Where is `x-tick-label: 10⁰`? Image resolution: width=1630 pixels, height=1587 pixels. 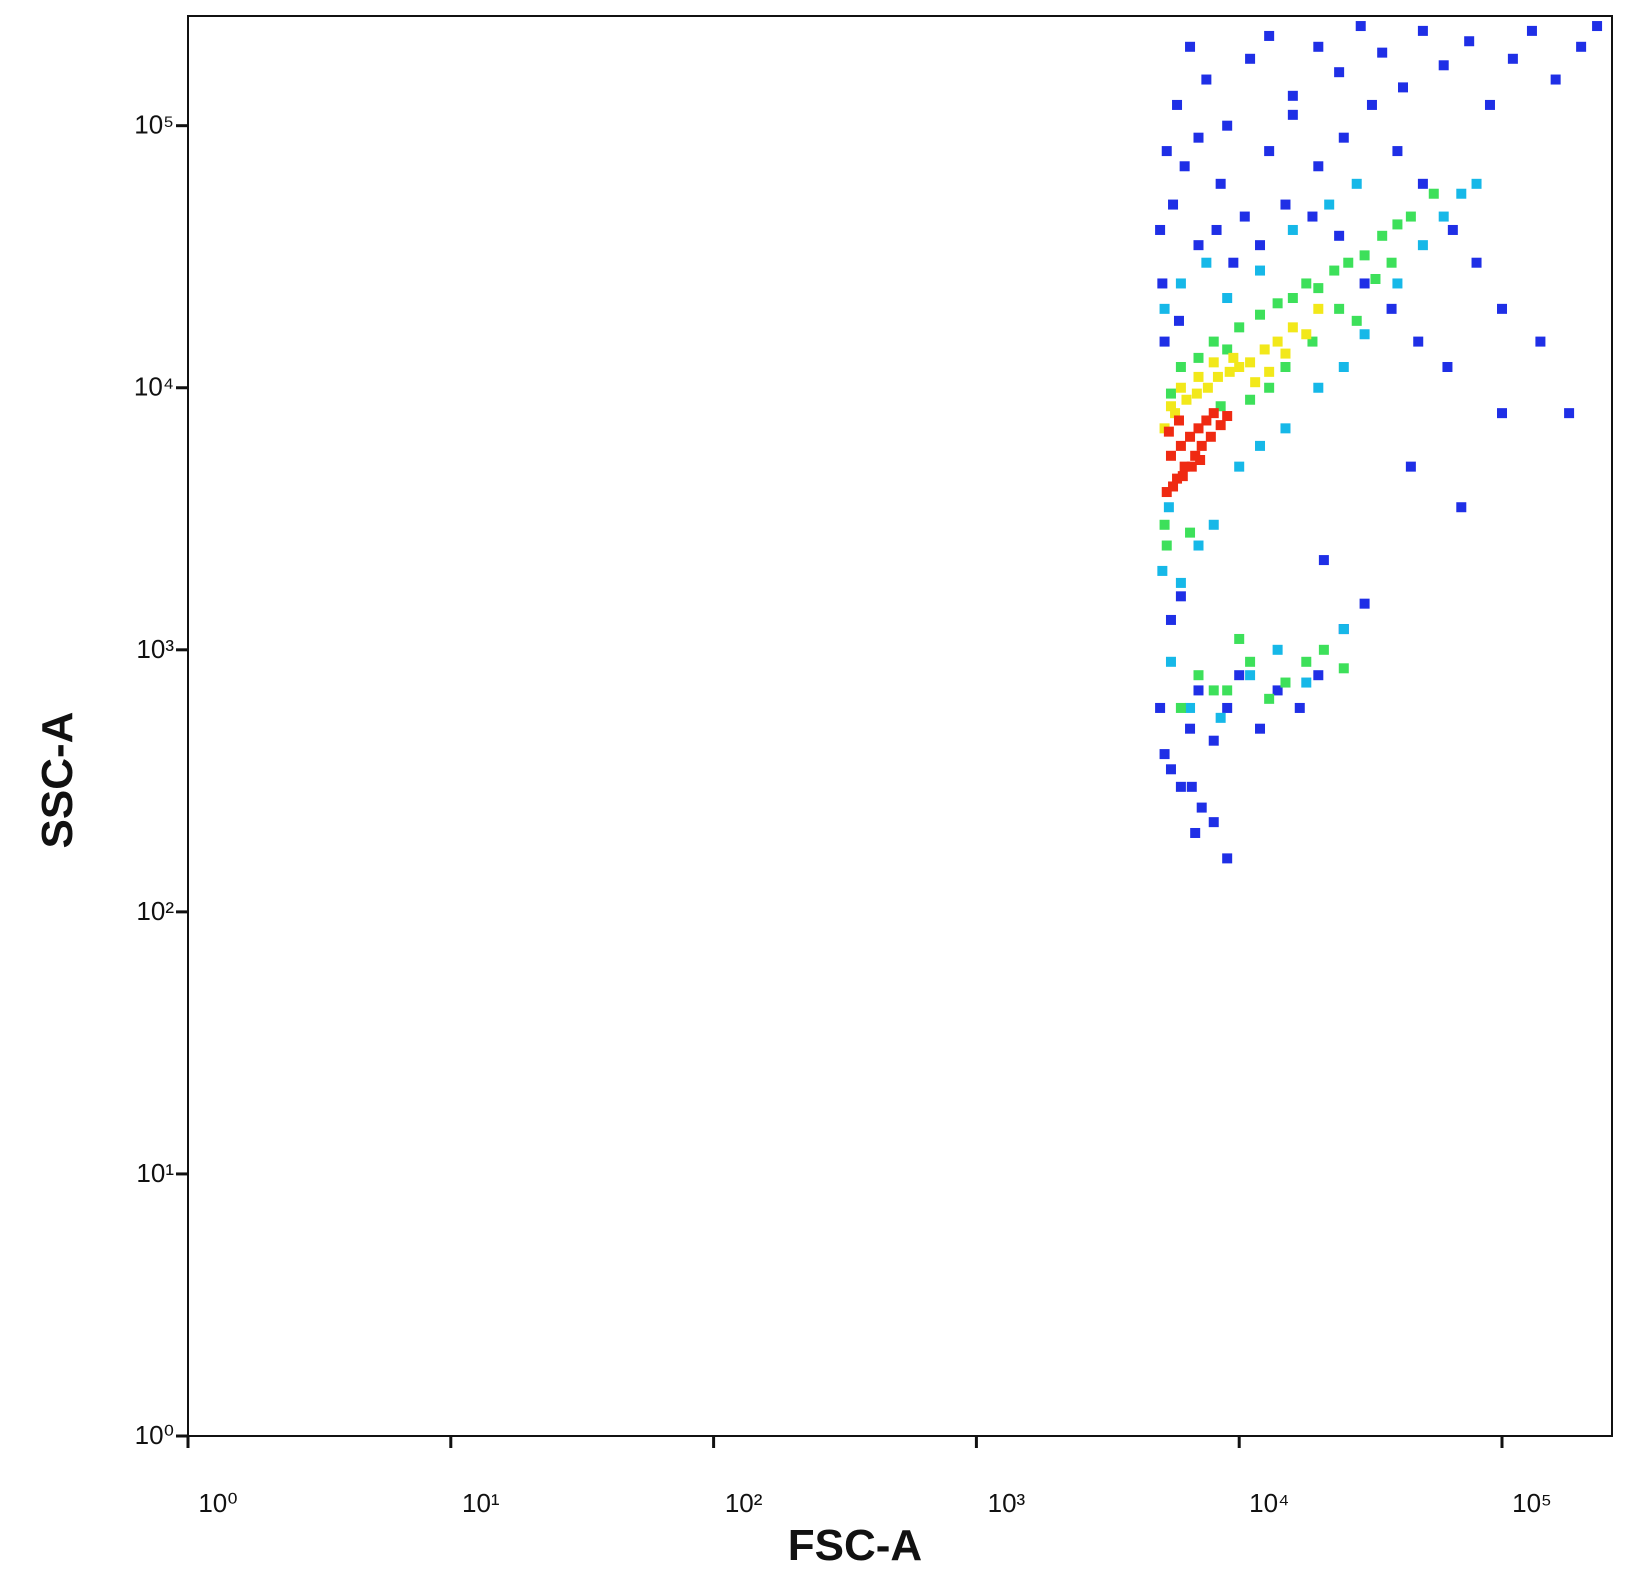
x-tick-label: 10⁰ is located at coordinates (217, 1503).